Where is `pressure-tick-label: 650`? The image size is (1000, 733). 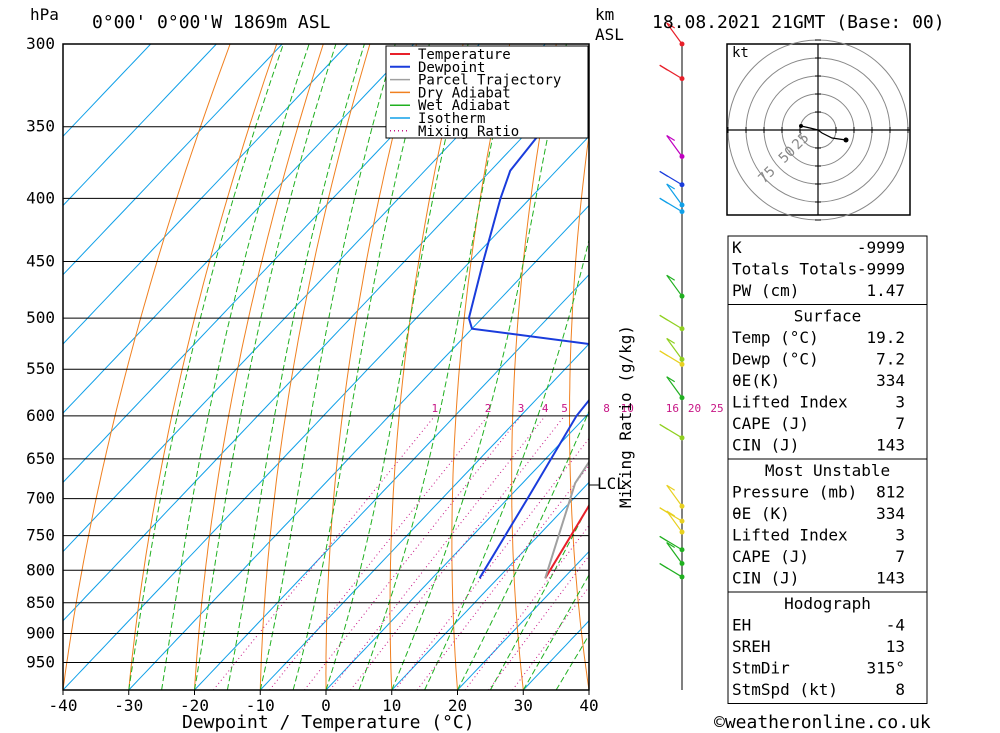
pressure-tick-label: 650 is located at coordinates (40, 458).